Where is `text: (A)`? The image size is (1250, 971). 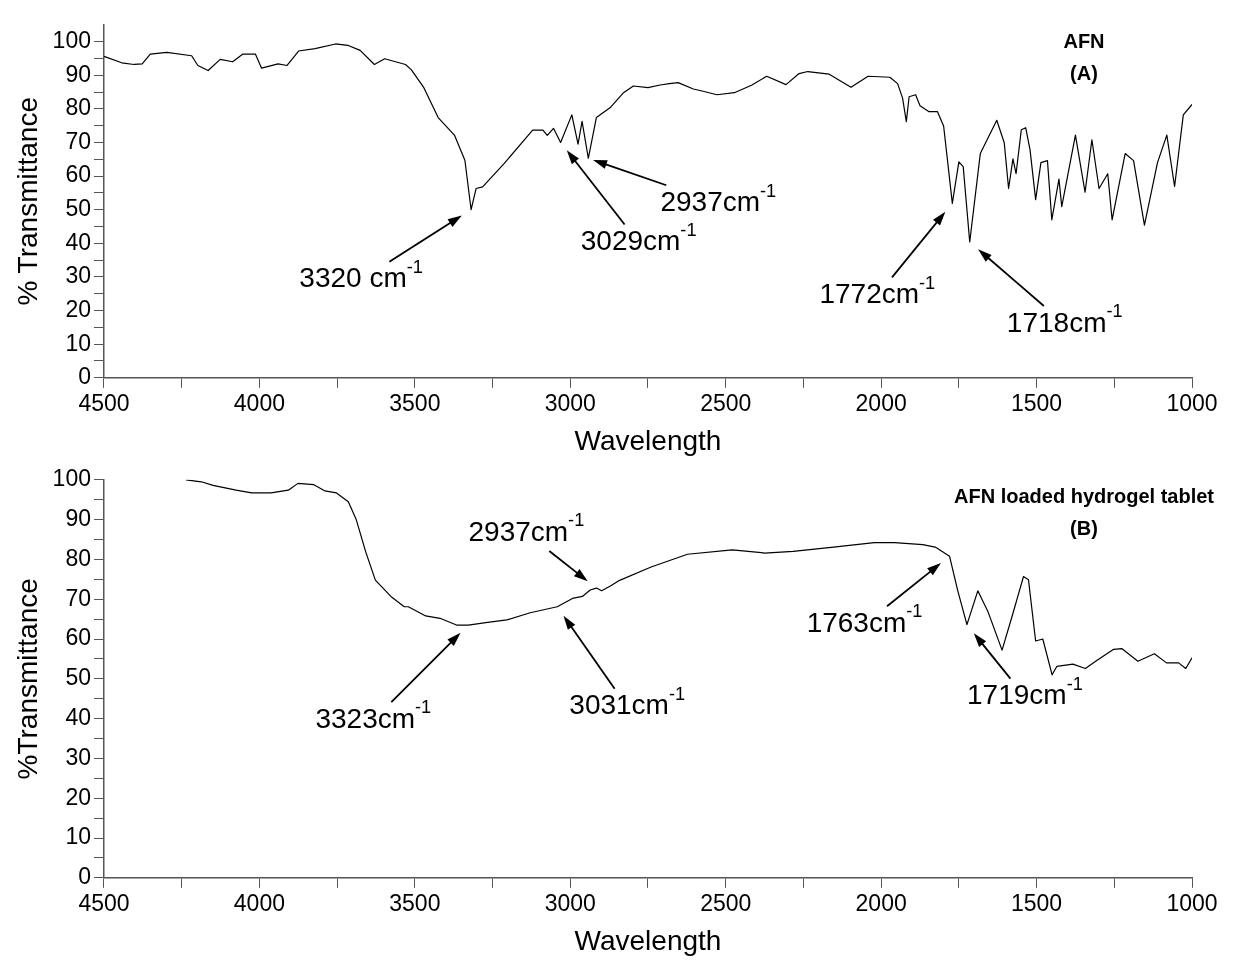 text: (A) is located at coordinates (1084, 73).